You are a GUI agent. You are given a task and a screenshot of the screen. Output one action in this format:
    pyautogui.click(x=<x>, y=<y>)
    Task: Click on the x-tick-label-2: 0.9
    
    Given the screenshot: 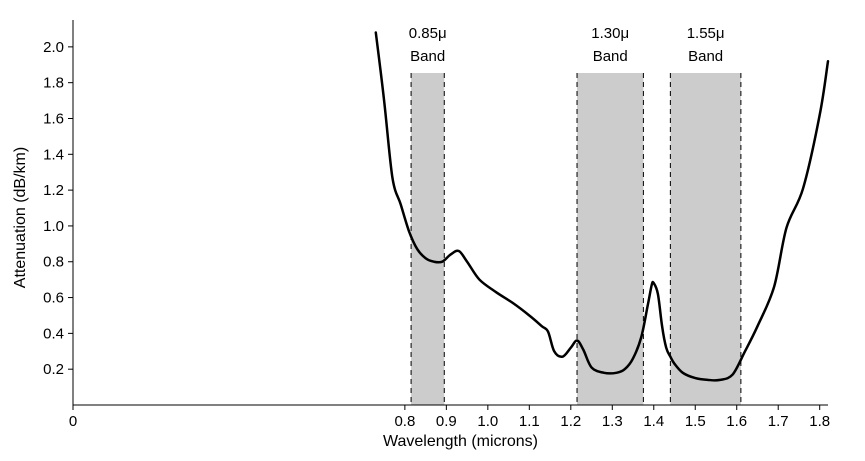 What is the action you would take?
    pyautogui.click(x=446, y=421)
    